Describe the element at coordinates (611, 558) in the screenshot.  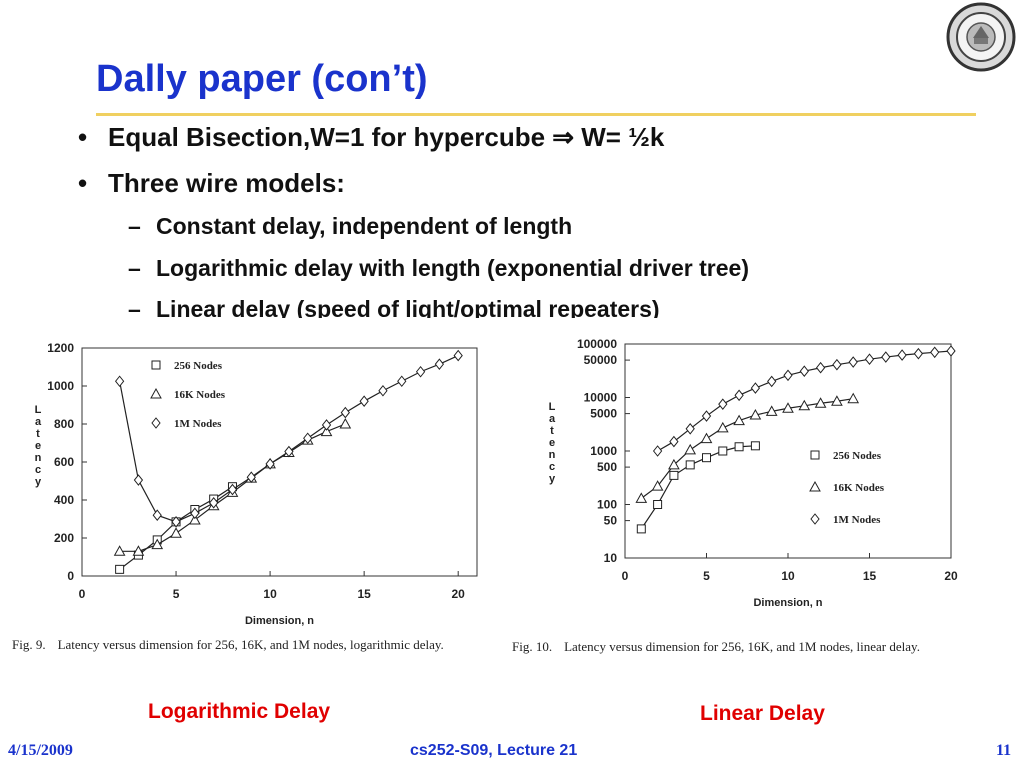
I see `y-tick-label: 10` at that location.